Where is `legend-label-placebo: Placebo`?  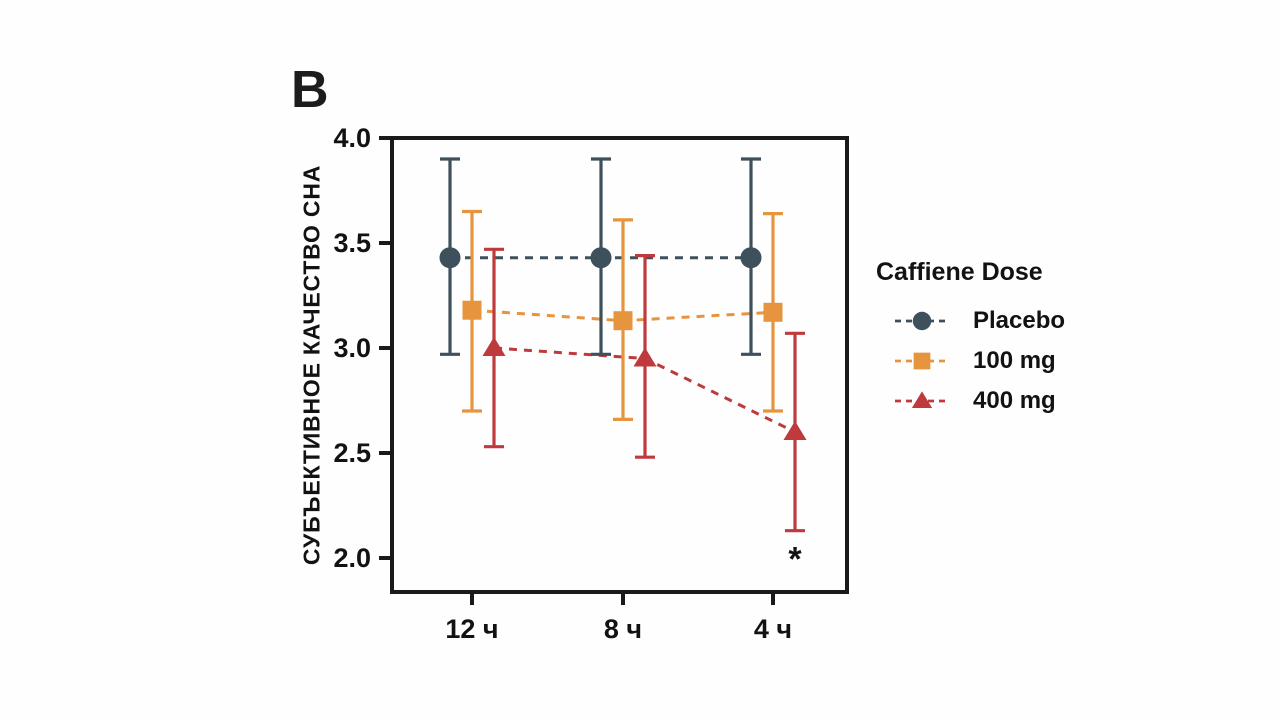 legend-label-placebo: Placebo is located at coordinates (1019, 320).